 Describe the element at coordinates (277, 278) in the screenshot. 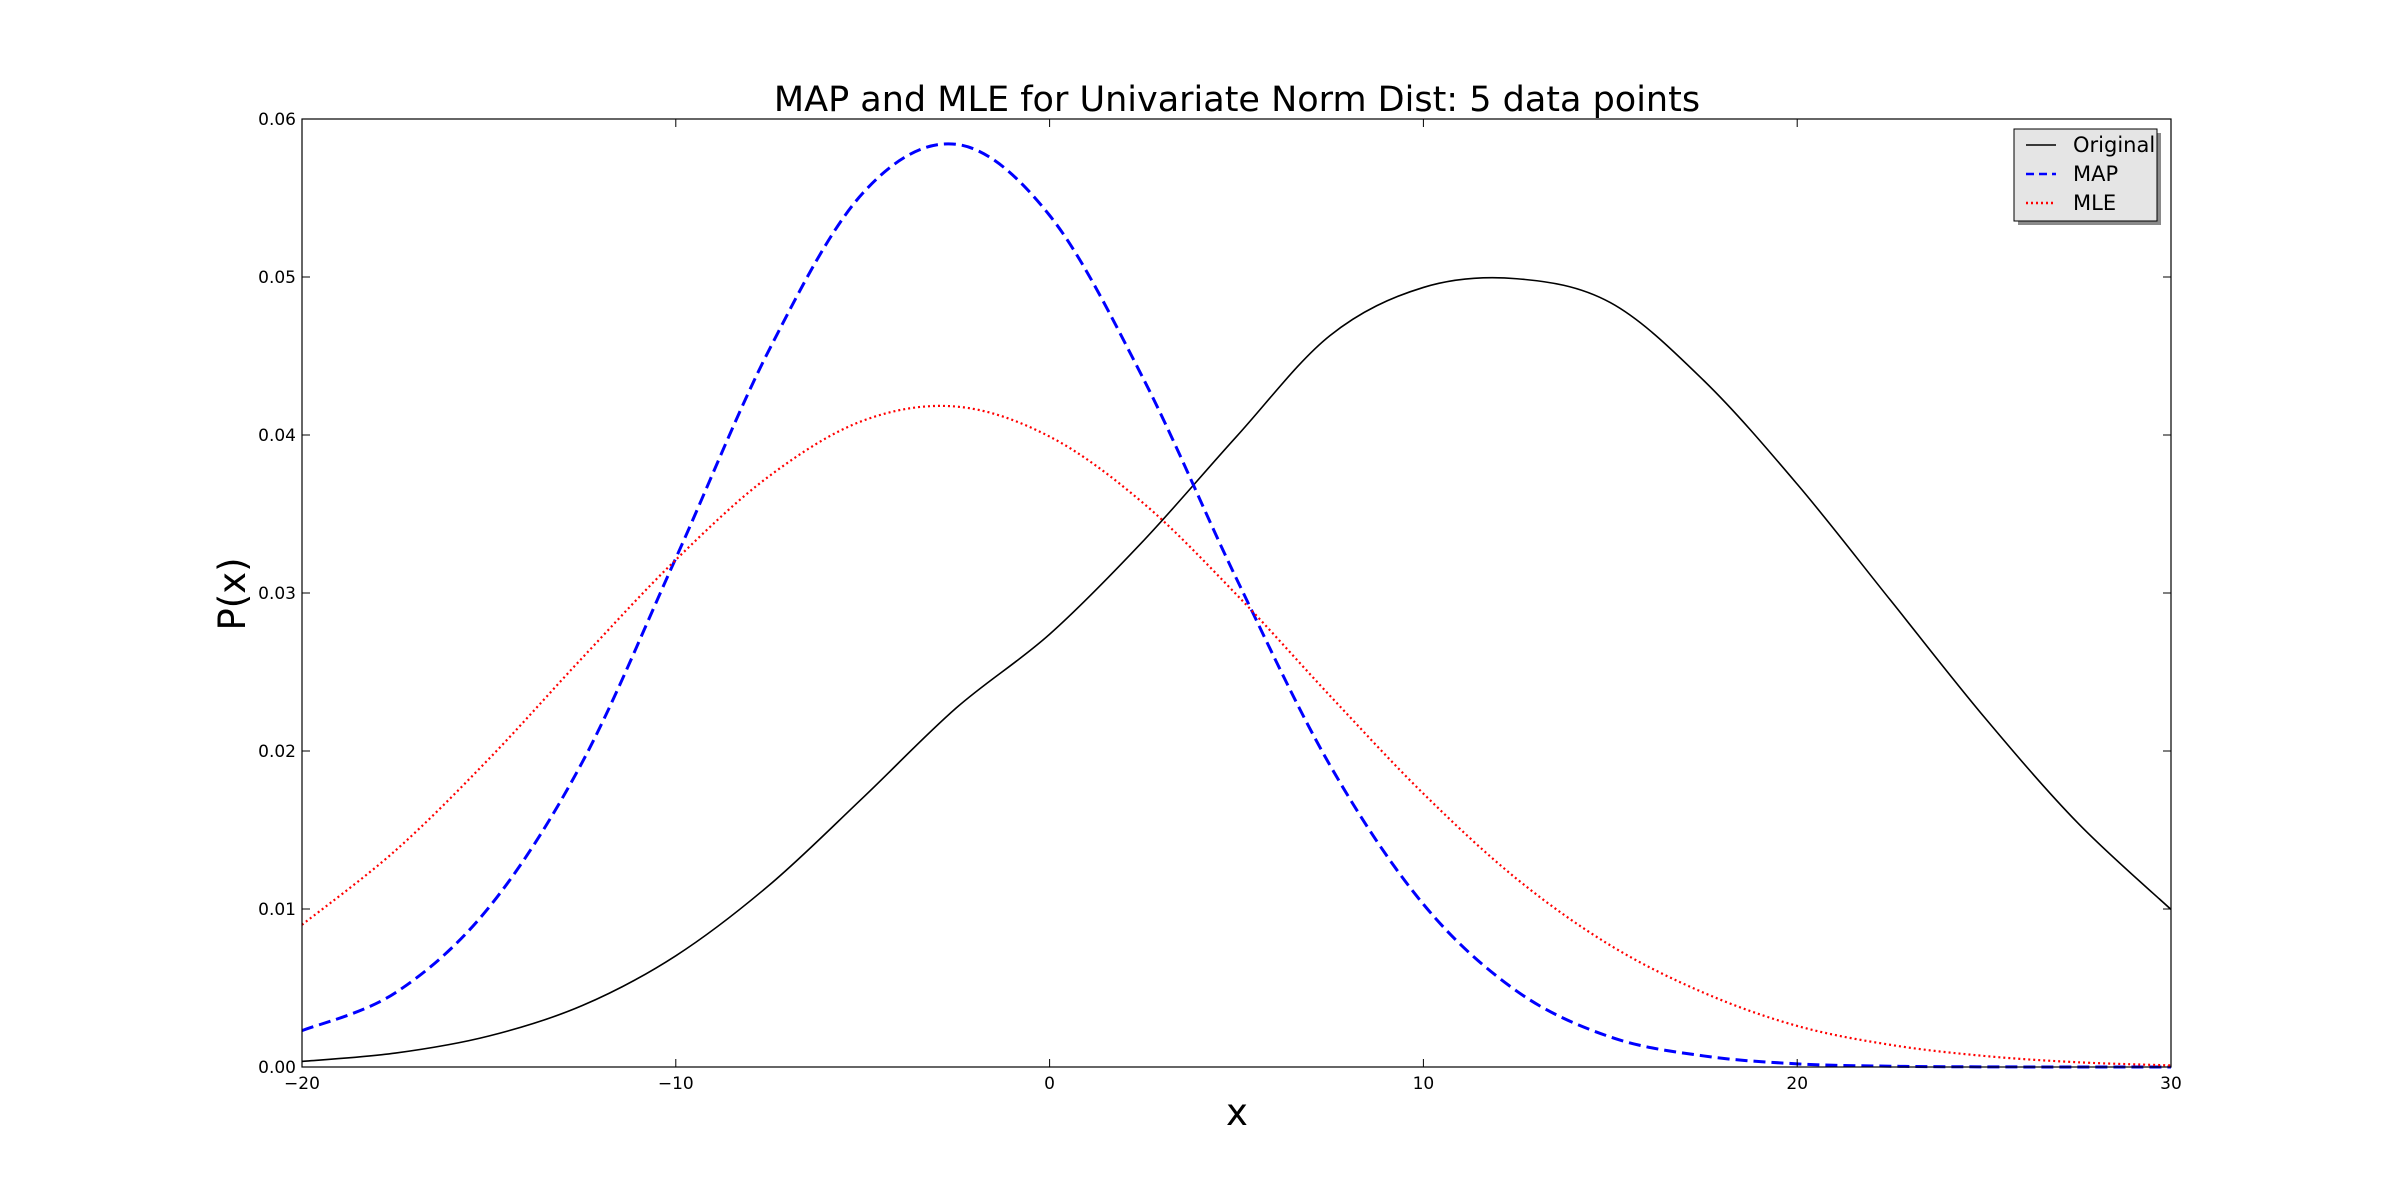

I see `y-tick-label: 0.05` at that location.